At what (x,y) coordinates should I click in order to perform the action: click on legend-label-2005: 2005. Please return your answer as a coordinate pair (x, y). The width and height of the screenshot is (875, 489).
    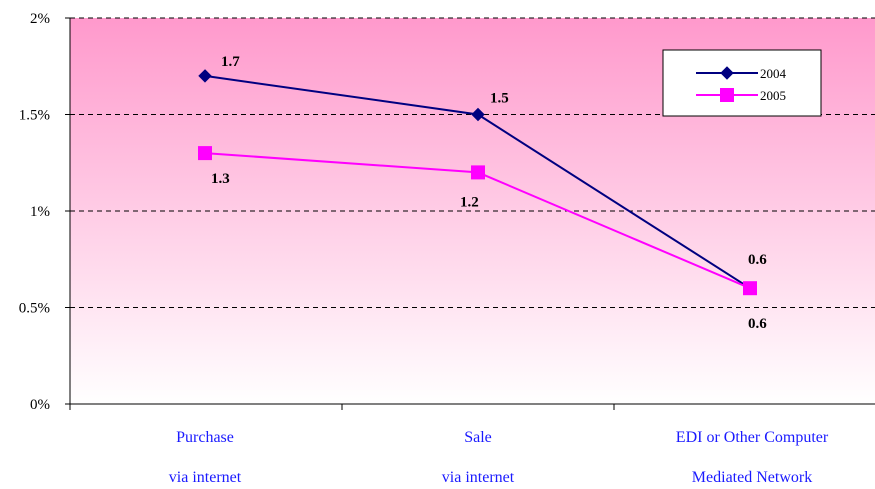
    Looking at the image, I should click on (773, 95).